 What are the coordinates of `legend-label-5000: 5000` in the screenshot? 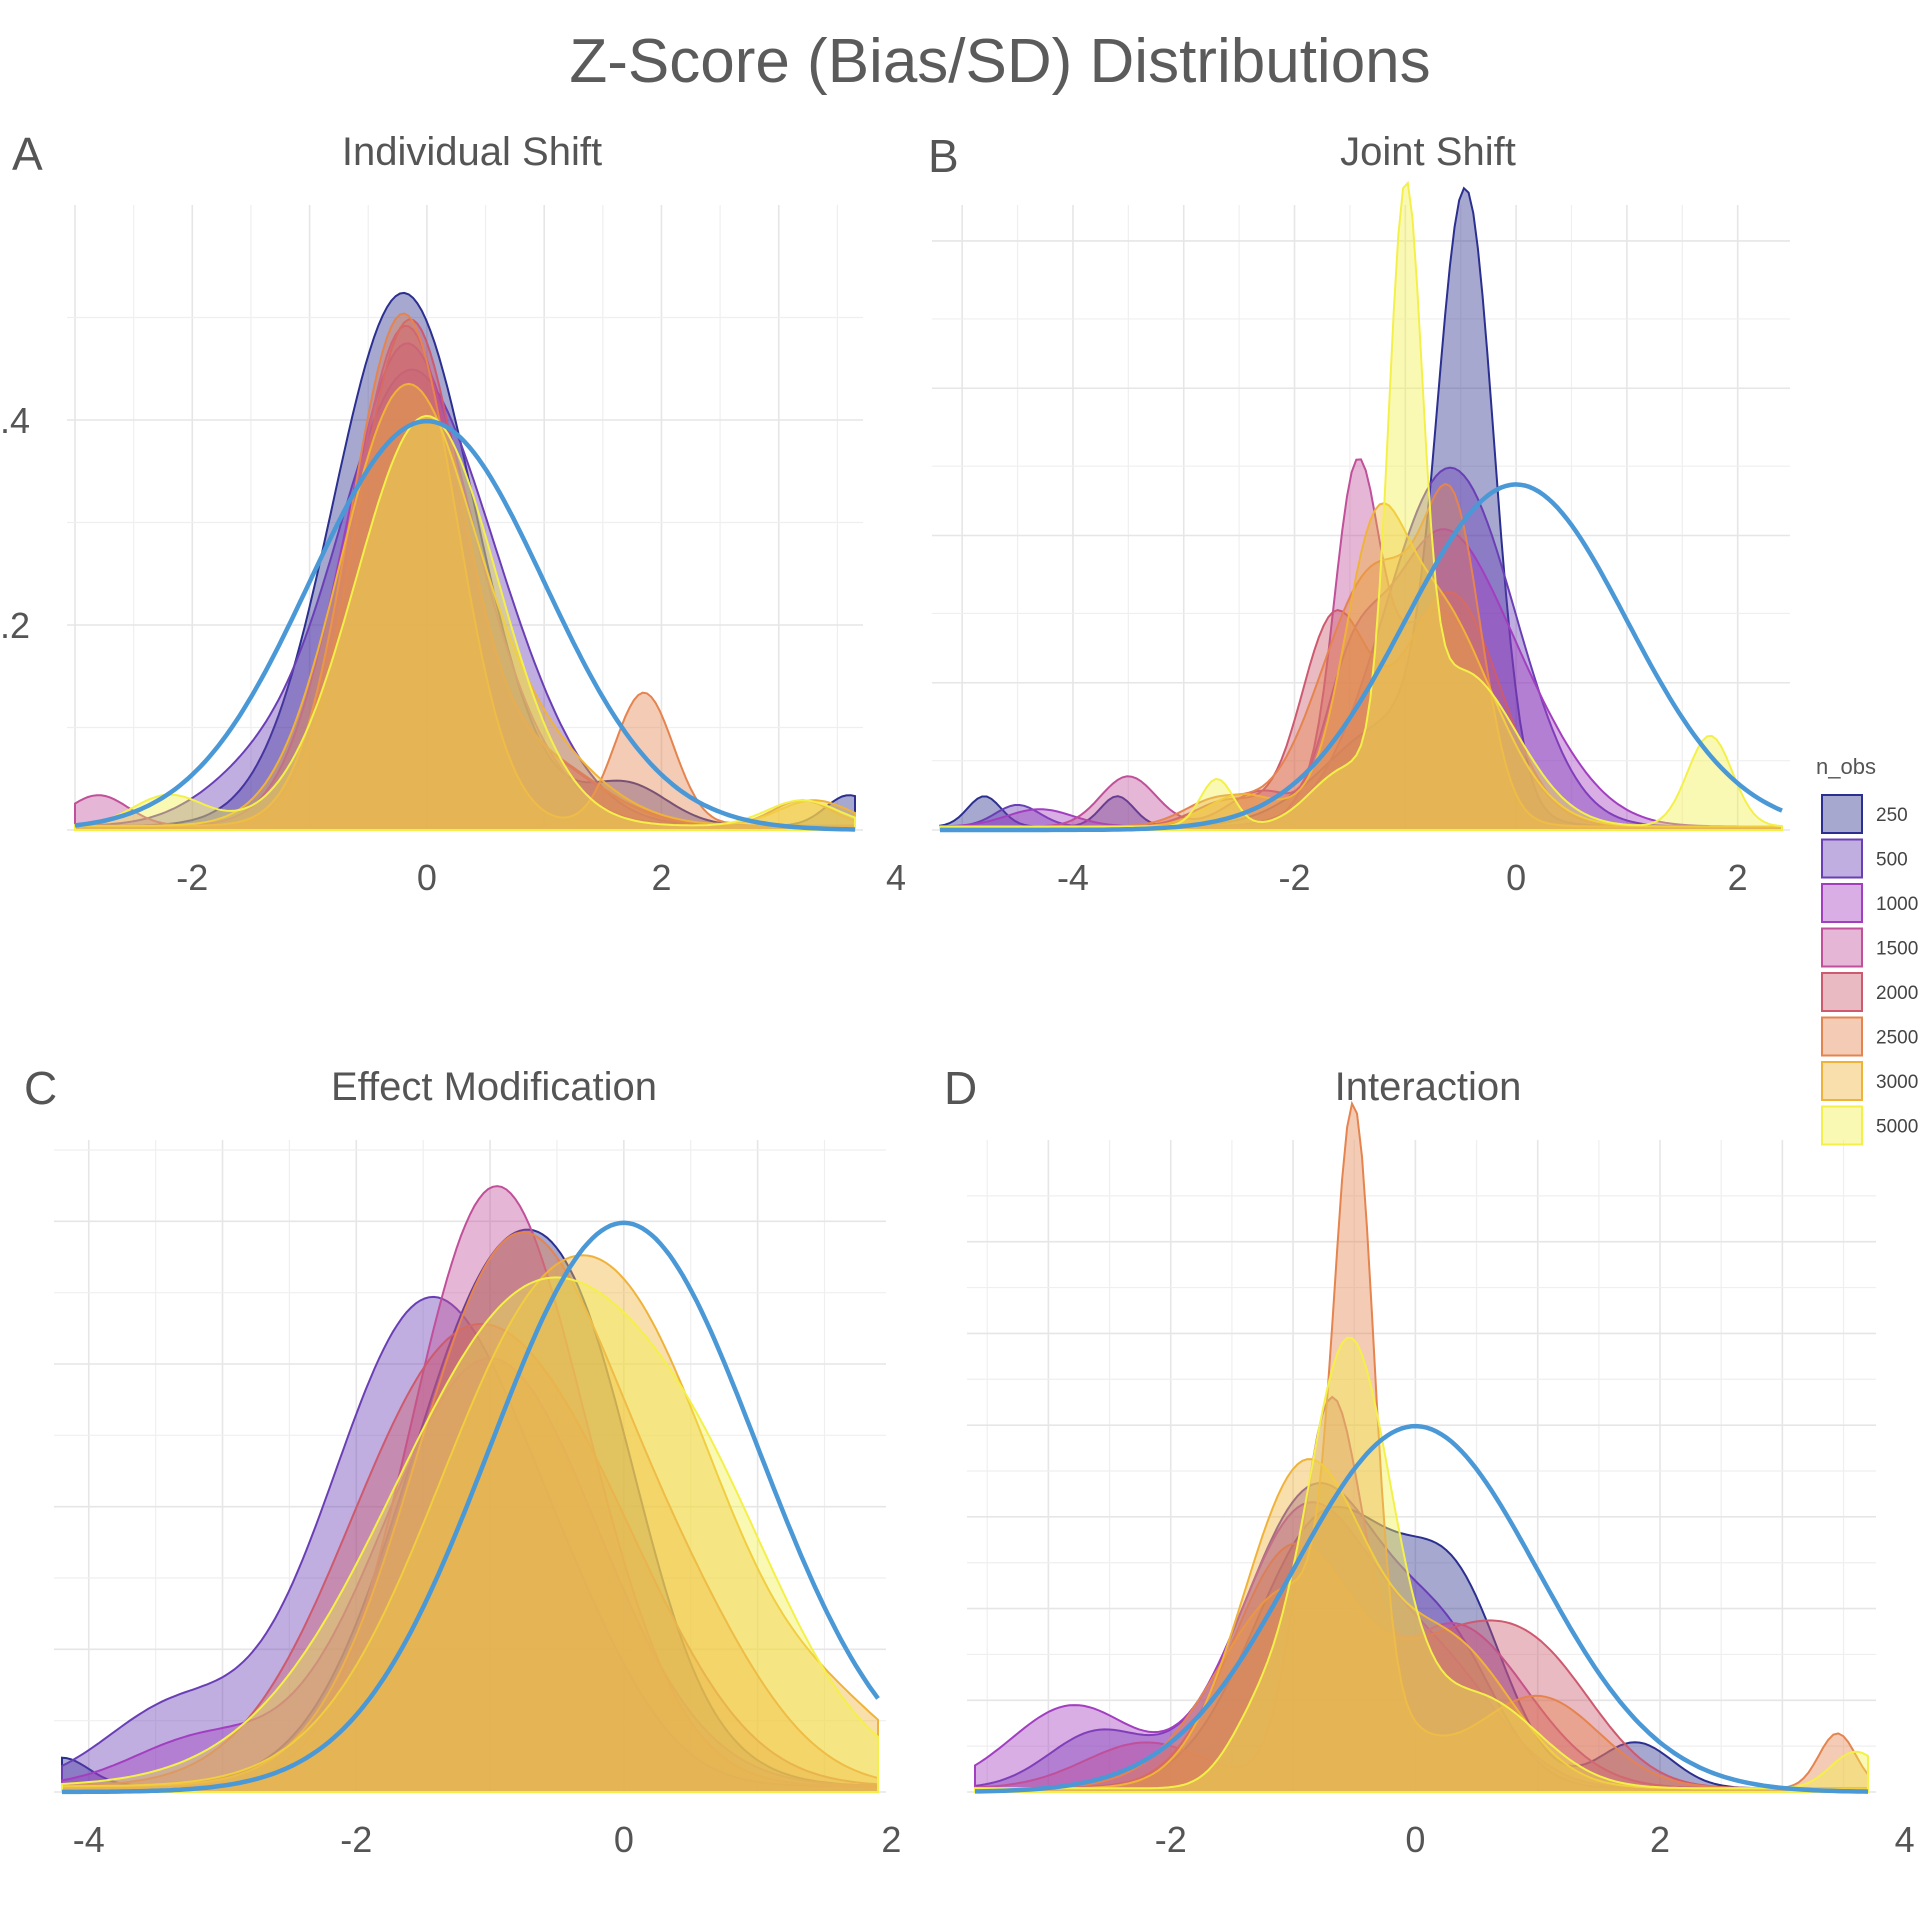 It's located at (1897, 1127).